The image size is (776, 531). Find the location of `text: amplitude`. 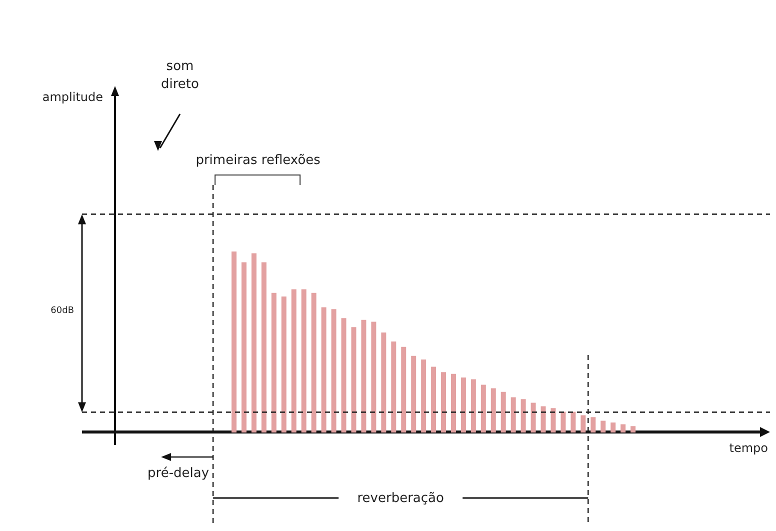

text: amplitude is located at coordinates (72, 97).